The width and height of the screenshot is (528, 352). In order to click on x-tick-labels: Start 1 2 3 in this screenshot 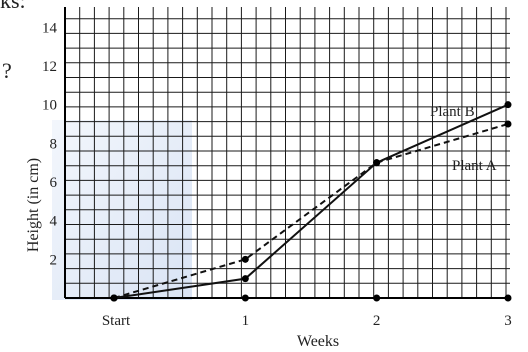, I will do `click(307, 311)`.